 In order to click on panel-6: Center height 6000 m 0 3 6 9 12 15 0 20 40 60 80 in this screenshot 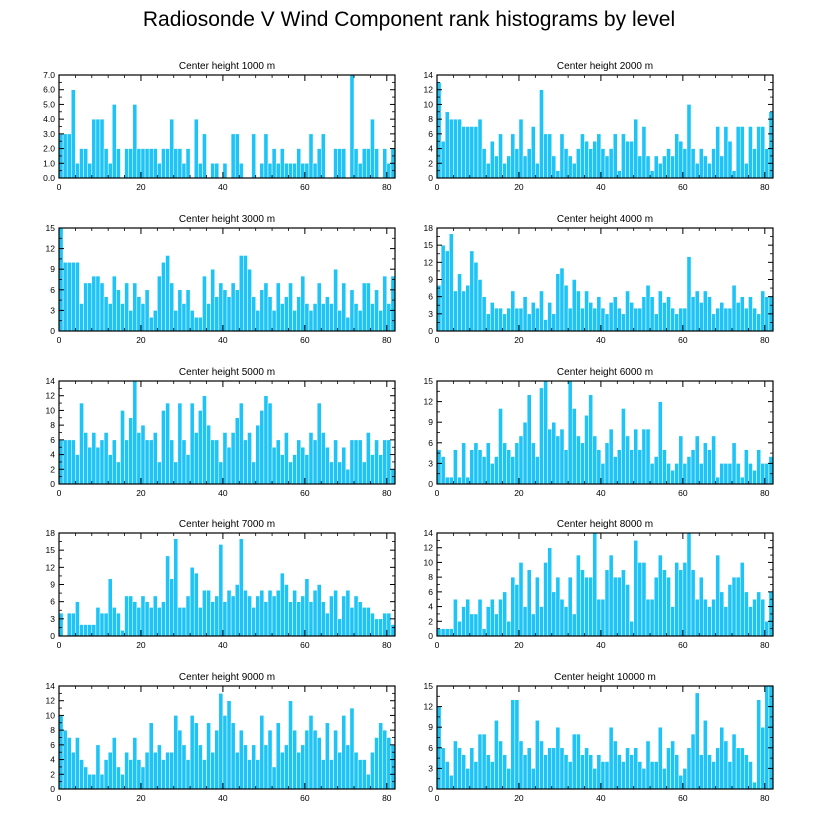, I will do `click(599, 432)`.